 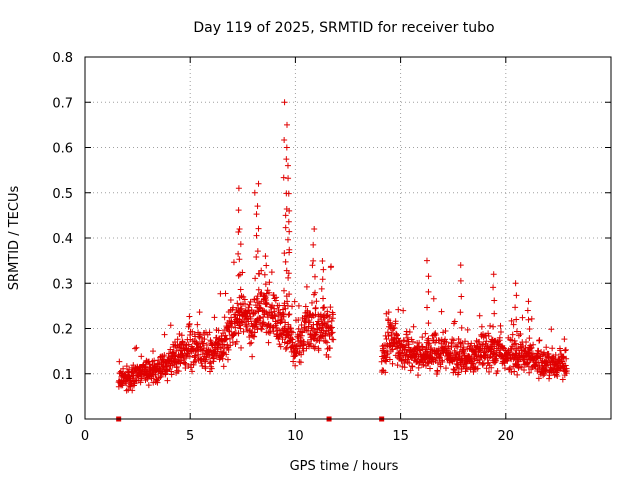 I want to click on x-tick-label: 10, so click(x=295, y=436).